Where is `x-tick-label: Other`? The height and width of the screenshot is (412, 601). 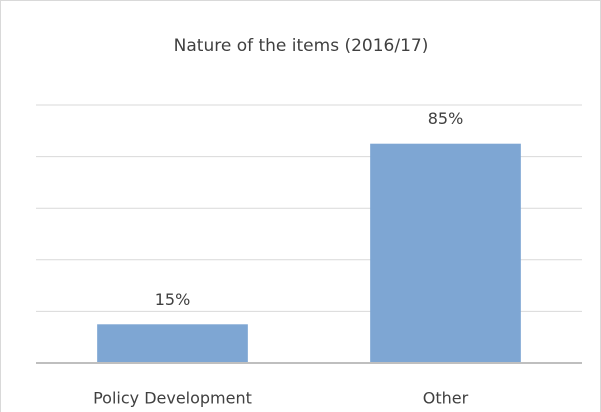 x-tick-label: Other is located at coordinates (446, 398).